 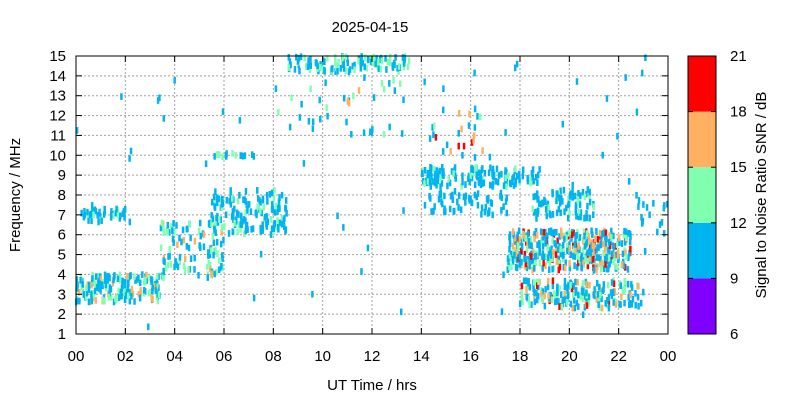 I want to click on colorbar-tick-label: 6, so click(x=734, y=334).